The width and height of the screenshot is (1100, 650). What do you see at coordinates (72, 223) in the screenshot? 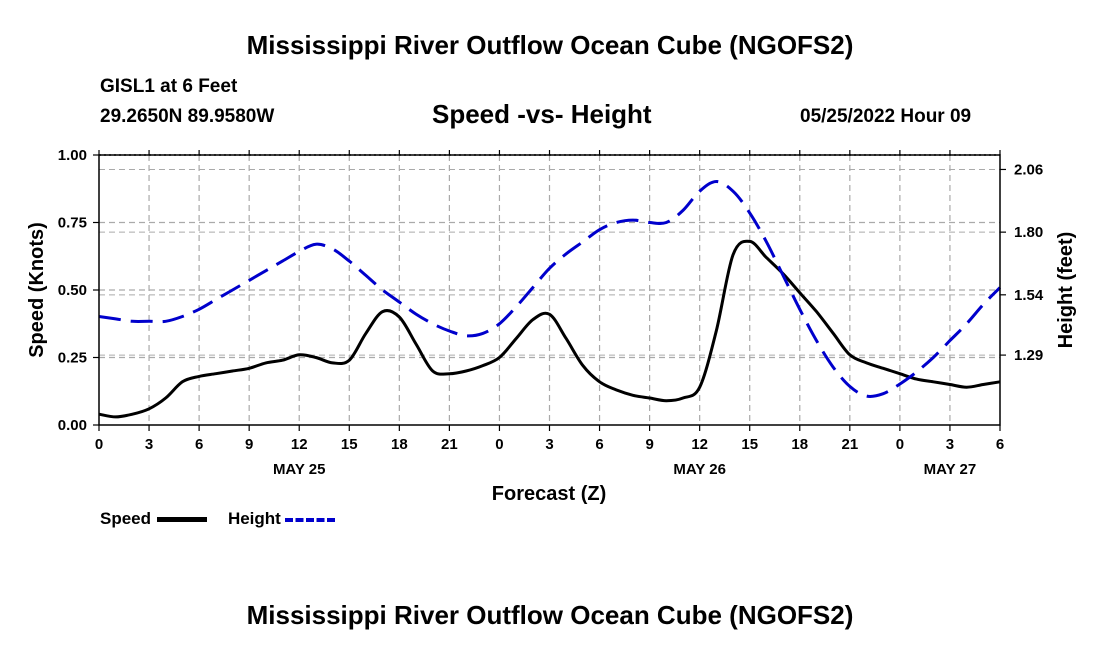
I see `y-tick-label: 0.75` at bounding box center [72, 223].